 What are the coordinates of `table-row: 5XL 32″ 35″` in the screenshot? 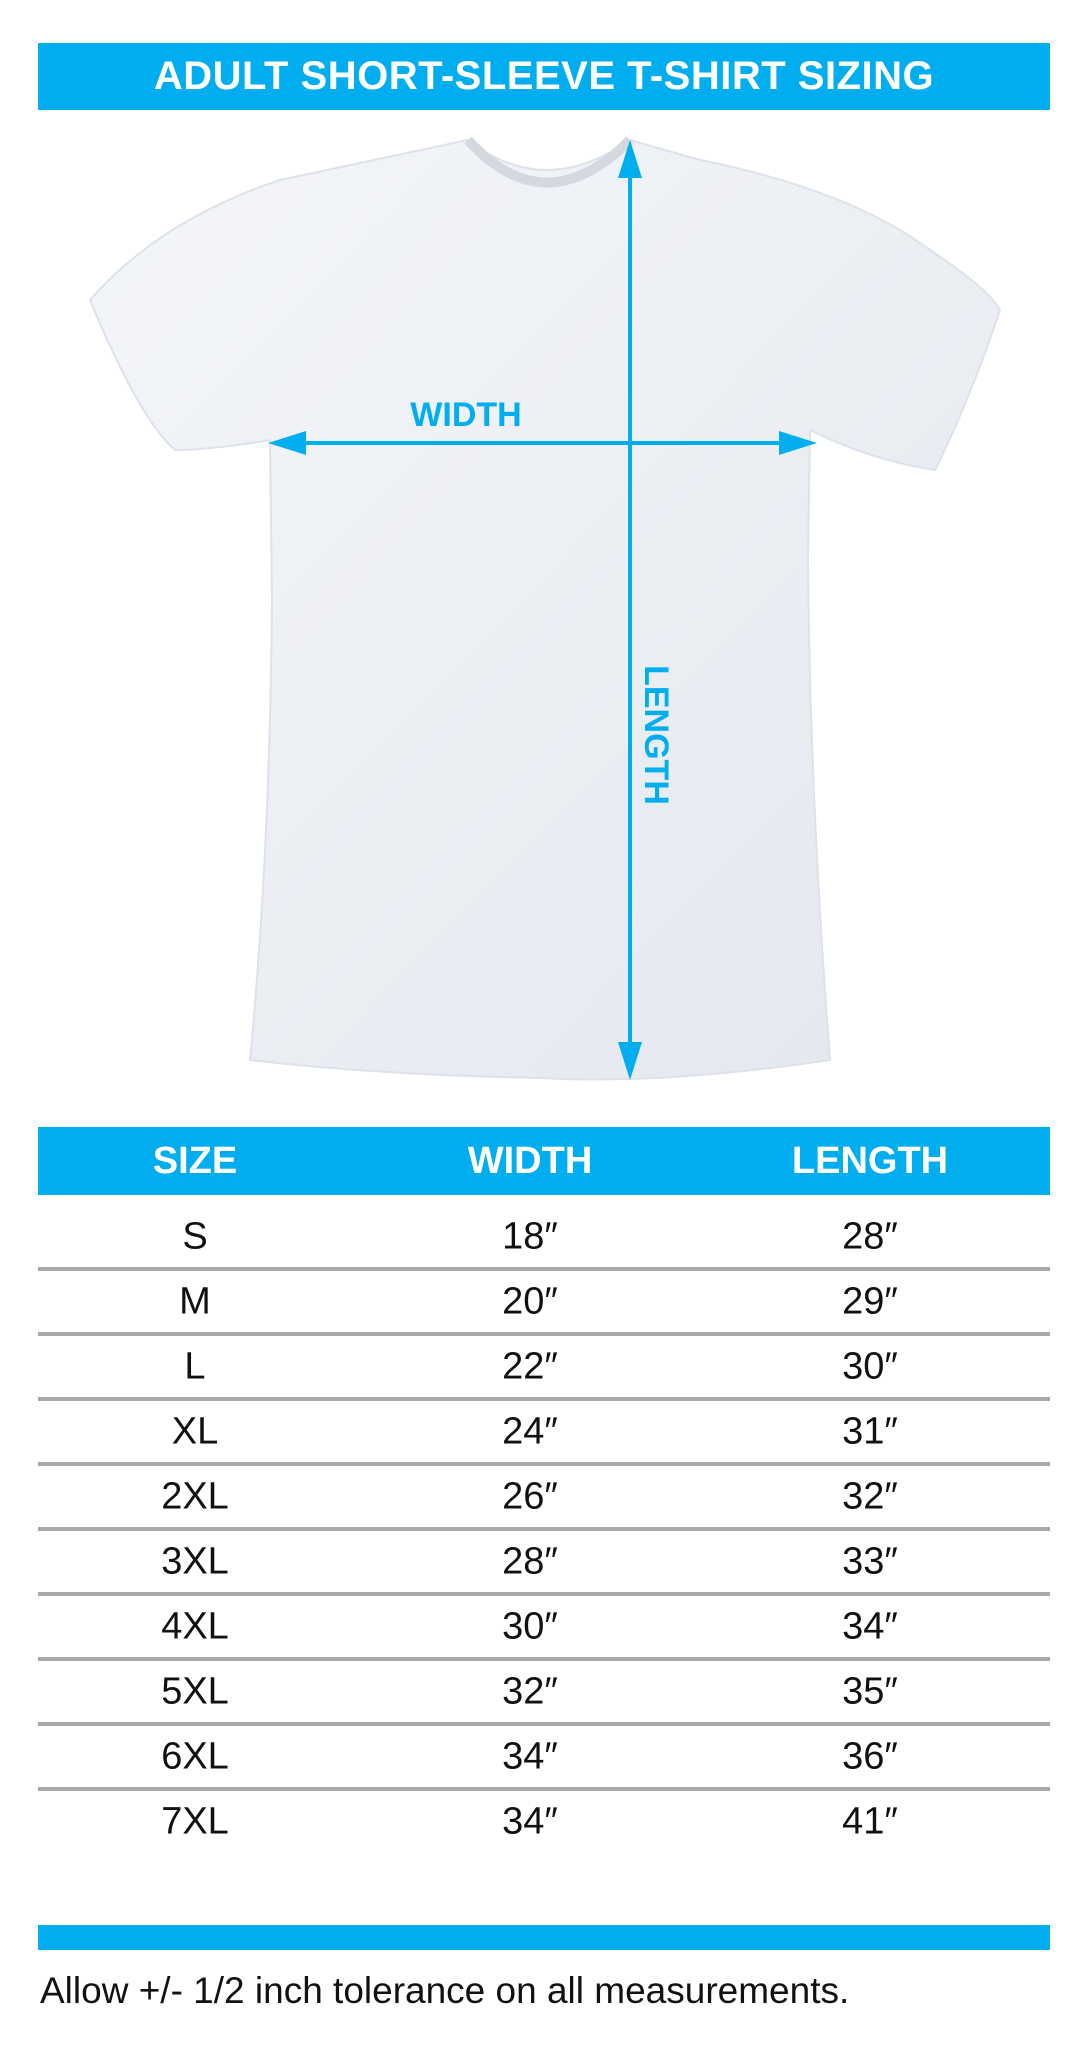 It's located at (544, 1691).